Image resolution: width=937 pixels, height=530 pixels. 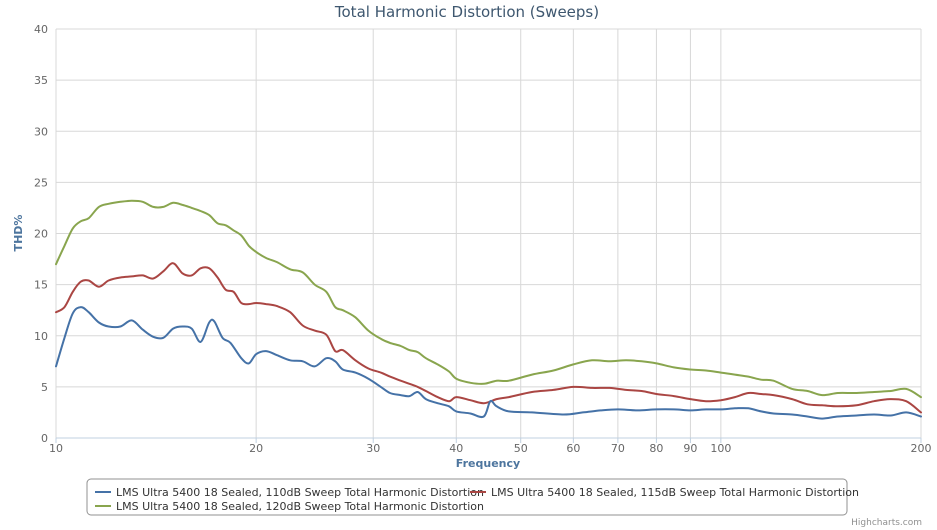 I want to click on y-axis-title: THD%, so click(x=18, y=233).